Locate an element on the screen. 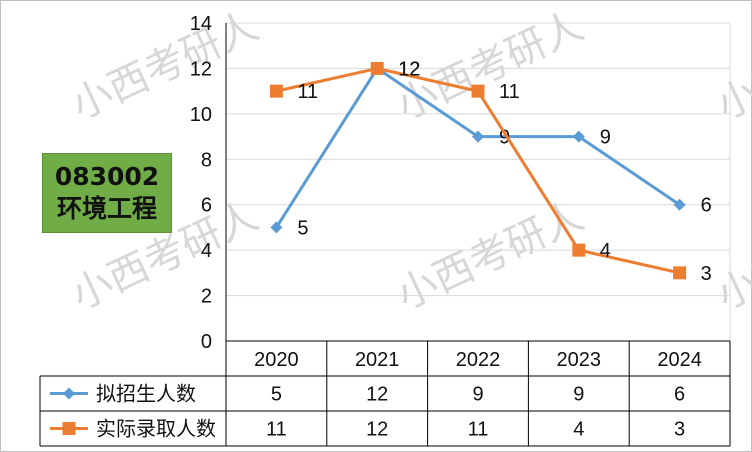  x-category-label: 2023 is located at coordinates (579, 360).